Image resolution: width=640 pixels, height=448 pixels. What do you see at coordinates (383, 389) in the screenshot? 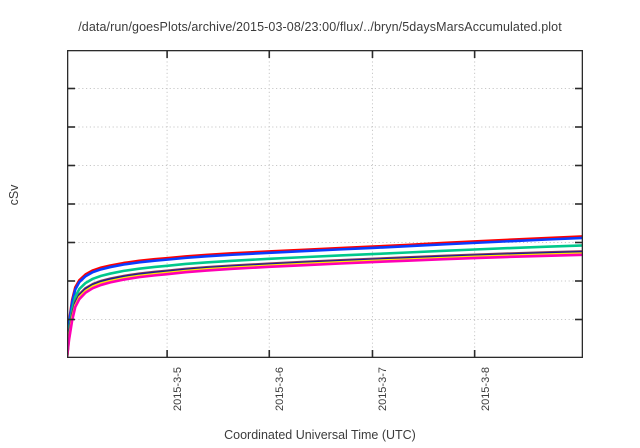
I see `x-tick-label: 2015-3-7` at bounding box center [383, 389].